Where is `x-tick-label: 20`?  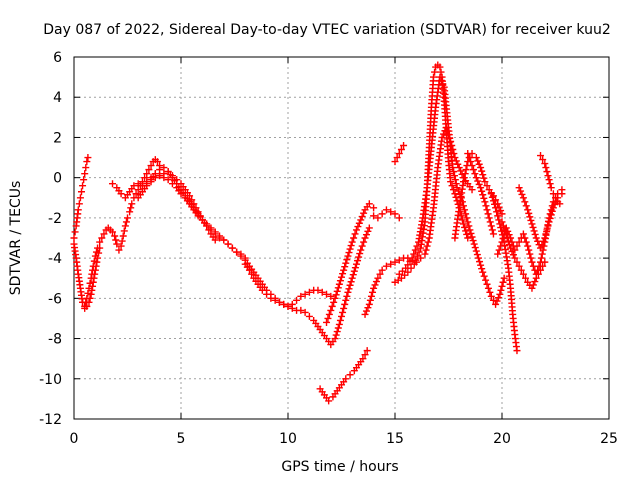
x-tick-label: 20 is located at coordinates (502, 439).